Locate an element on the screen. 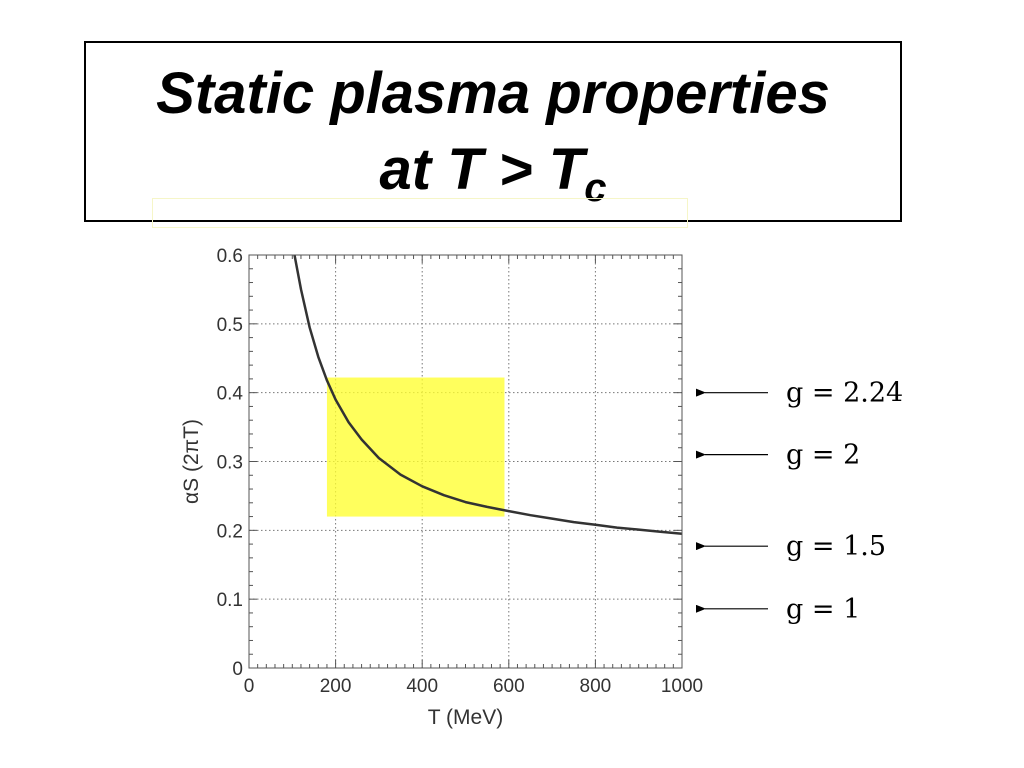  faint-outline-box is located at coordinates (420, 213).